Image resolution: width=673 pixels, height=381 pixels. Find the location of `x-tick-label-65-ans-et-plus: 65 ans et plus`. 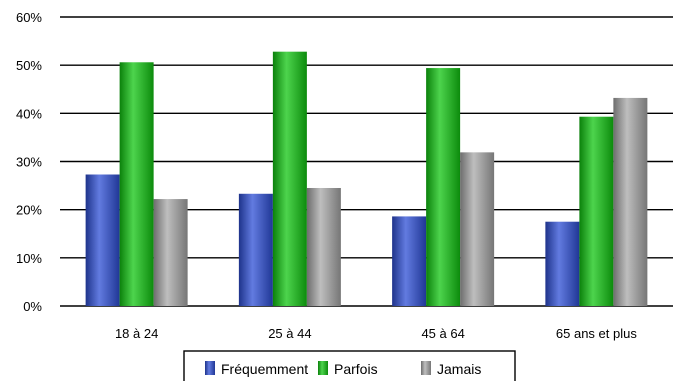

x-tick-label-65-ans-et-plus: 65 ans et plus is located at coordinates (596, 333).